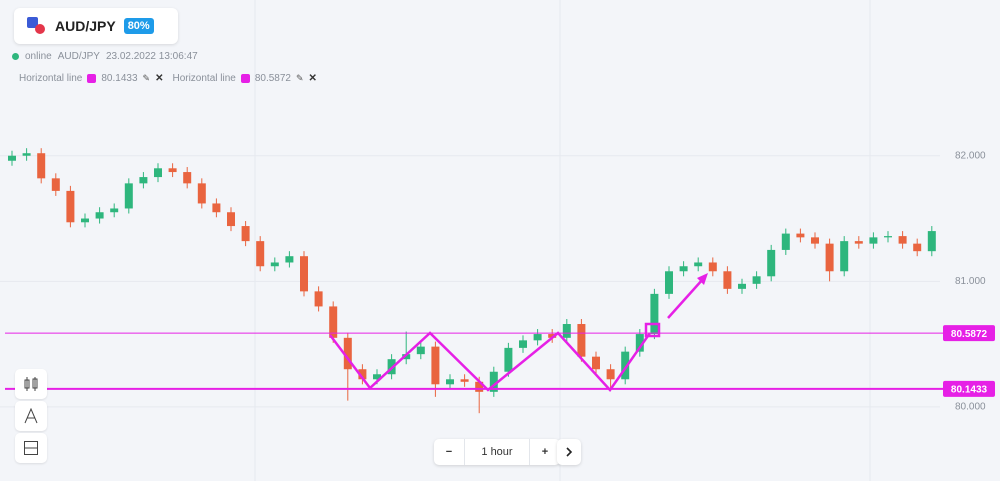  What do you see at coordinates (702, 279) in the screenshot?
I see `arrow-head` at bounding box center [702, 279].